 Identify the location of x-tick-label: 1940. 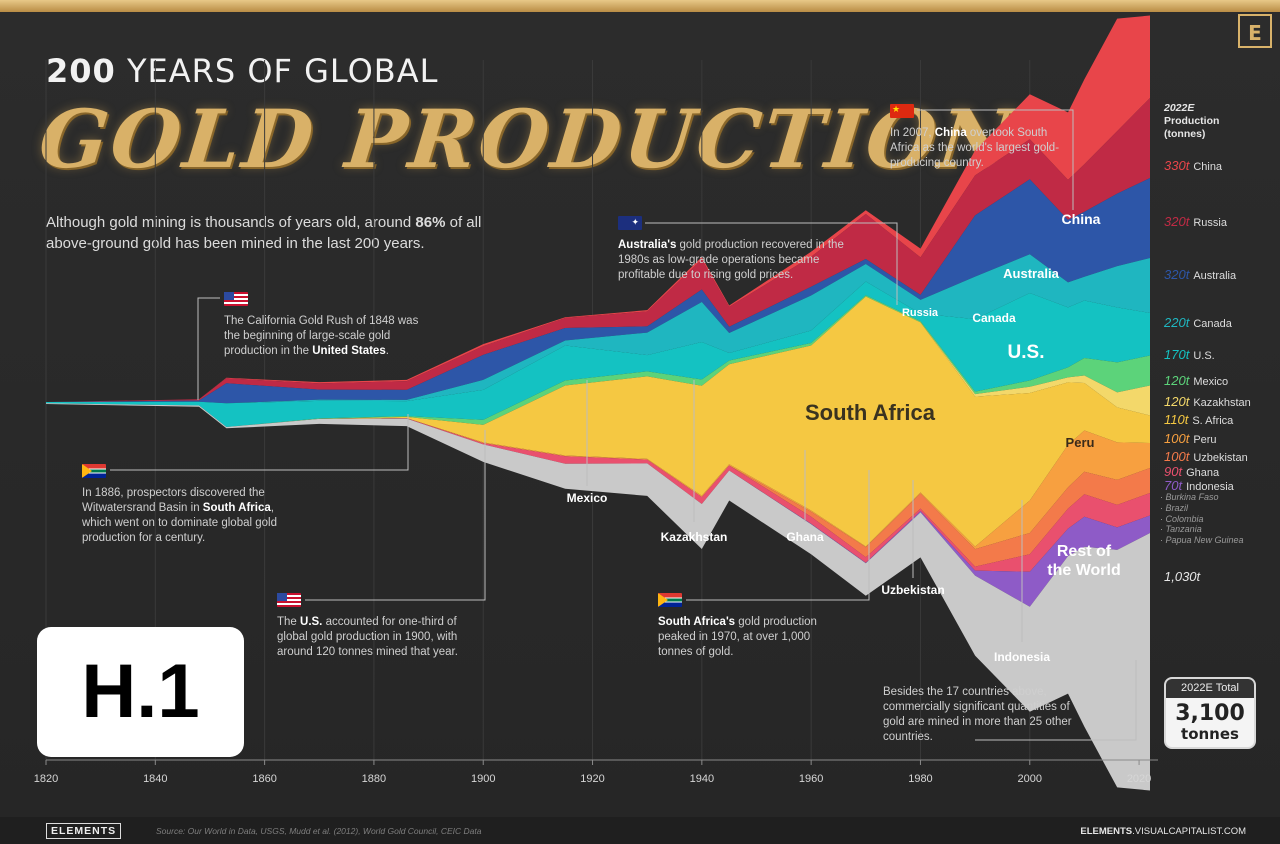
(702, 779).